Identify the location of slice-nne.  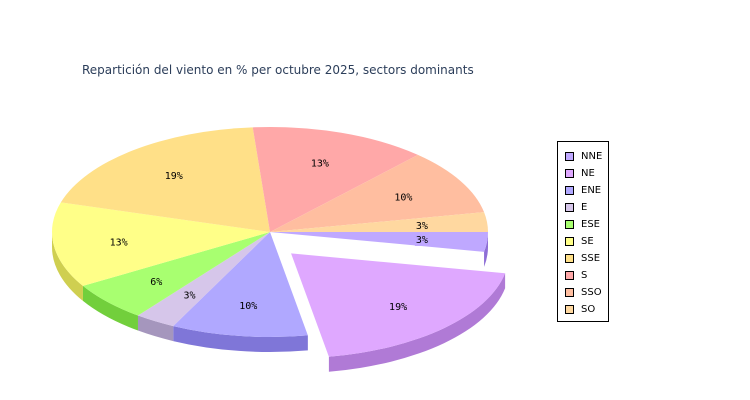
(379, 242).